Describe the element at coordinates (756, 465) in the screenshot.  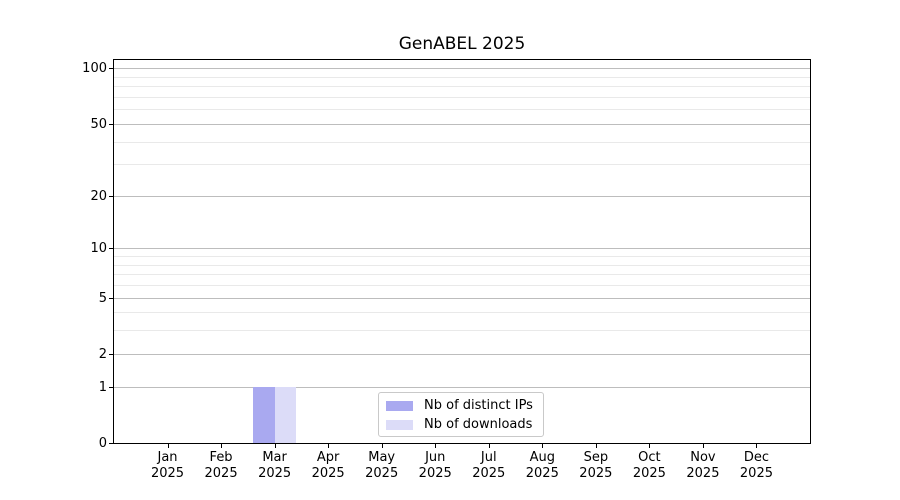
I see `x-tick-label: Dec 2025` at that location.